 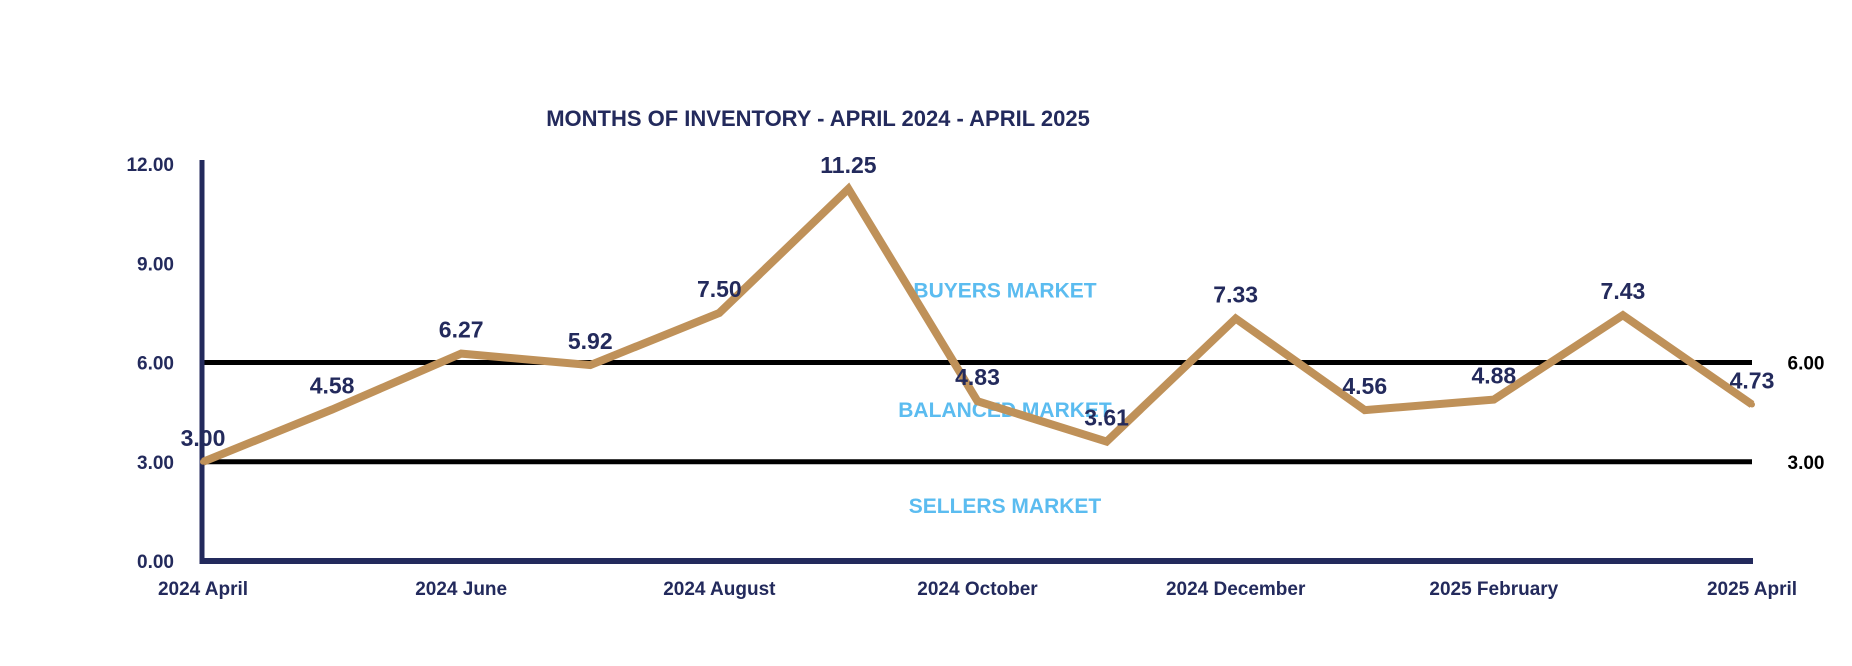 What do you see at coordinates (977, 377) in the screenshot?
I see `data-label: 4.83` at bounding box center [977, 377].